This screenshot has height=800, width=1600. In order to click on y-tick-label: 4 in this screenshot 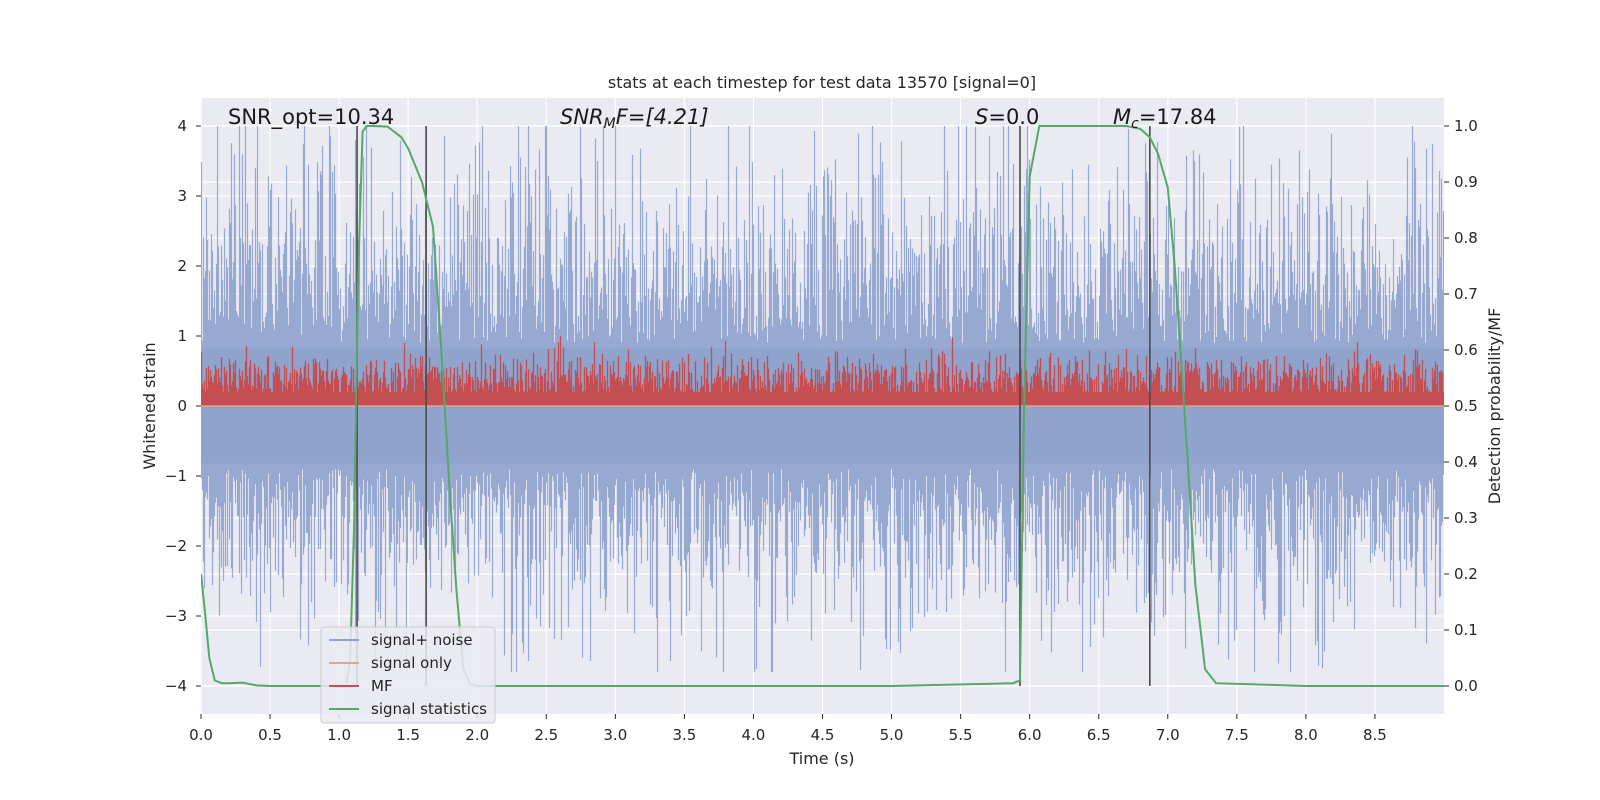, I will do `click(182, 126)`.